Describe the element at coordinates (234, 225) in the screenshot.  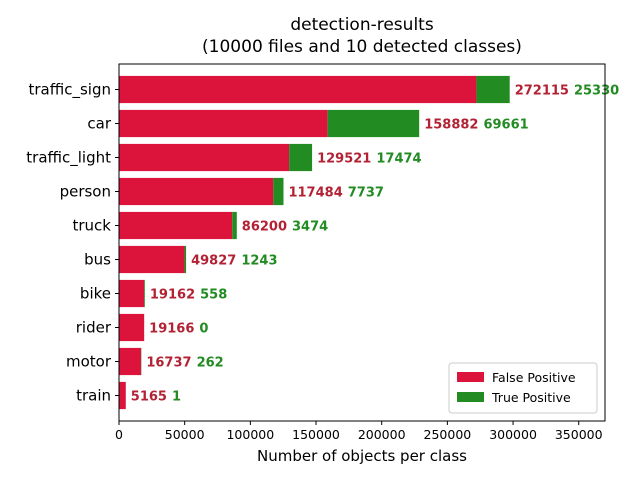
I see `bar-true-positive-truck` at that location.